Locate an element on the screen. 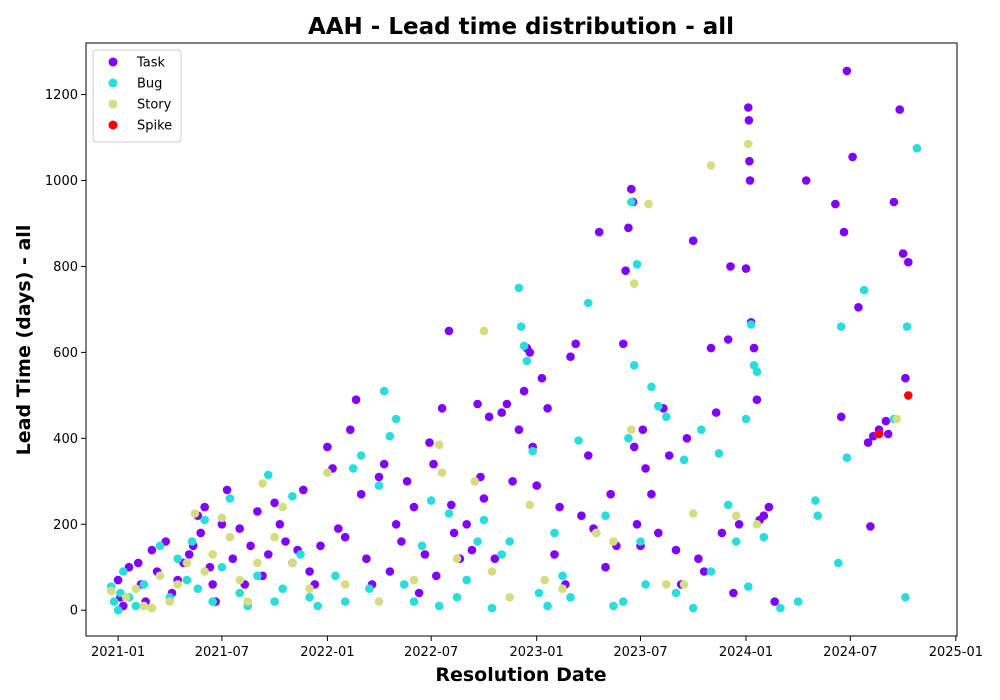  y-axis: 0 200 400 600 800 1000 1200 is located at coordinates (65, 353).